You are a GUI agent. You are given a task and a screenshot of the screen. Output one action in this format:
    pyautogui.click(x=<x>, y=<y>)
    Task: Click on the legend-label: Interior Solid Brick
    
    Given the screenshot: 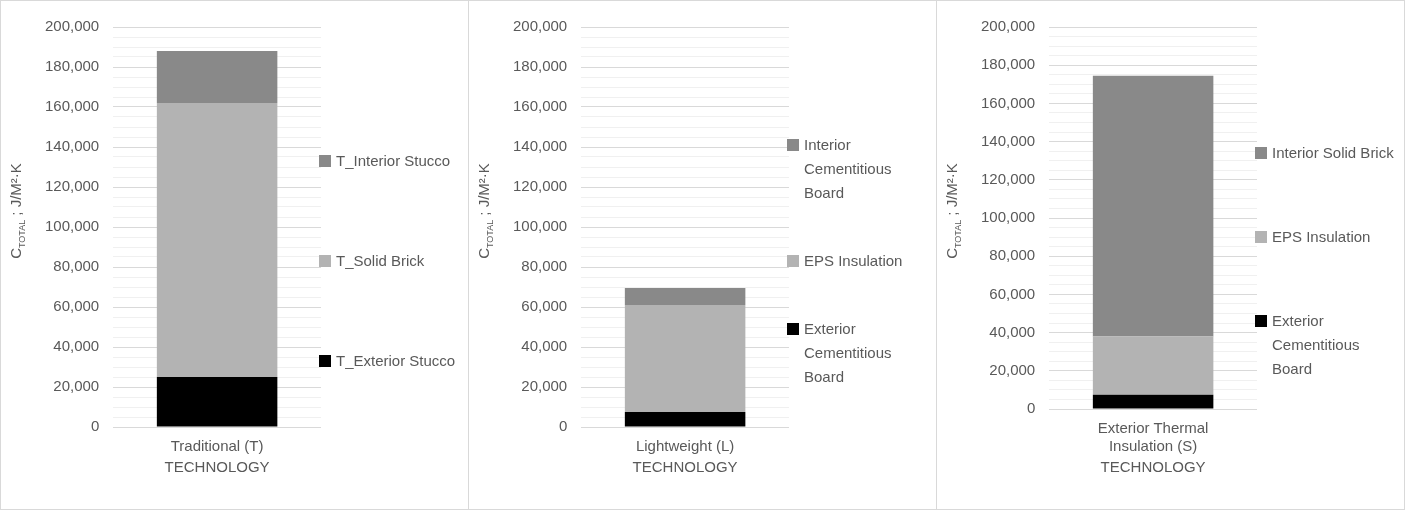 What is the action you would take?
    pyautogui.click(x=1333, y=153)
    